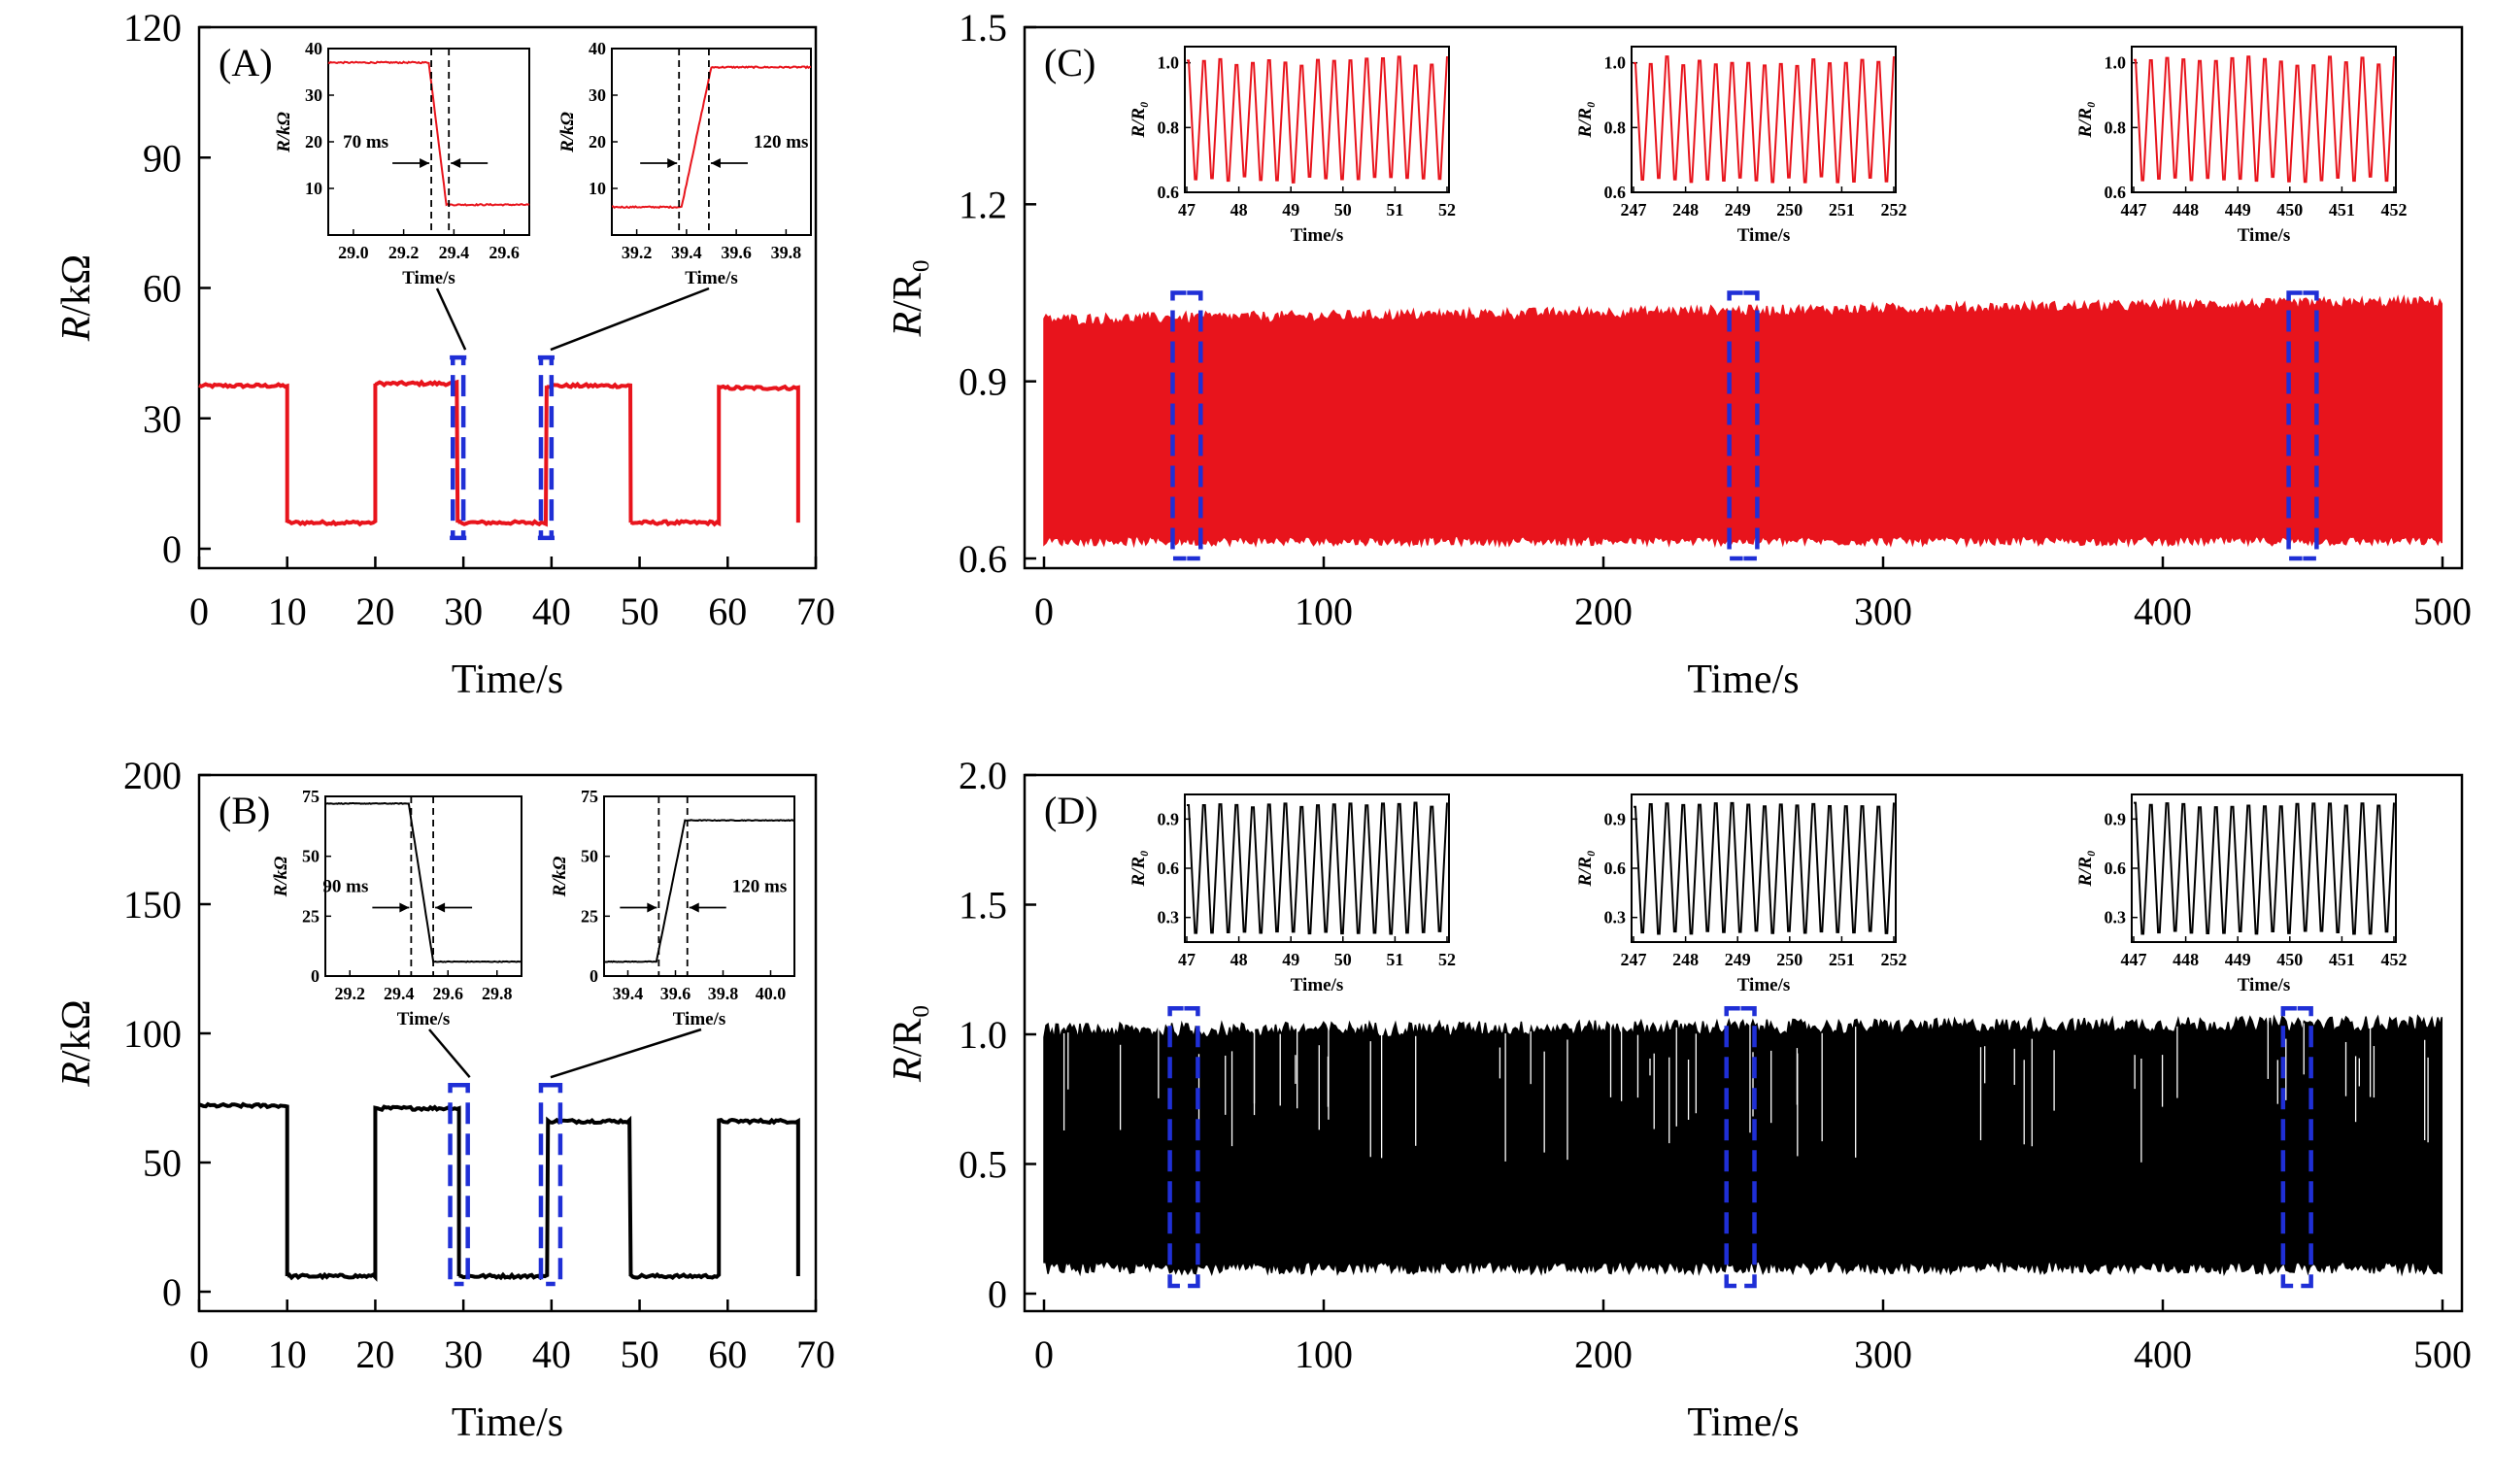 The width and height of the screenshot is (2493, 1484). Describe the element at coordinates (152, 905) in the screenshot. I see `y-tick-label: 150` at that location.